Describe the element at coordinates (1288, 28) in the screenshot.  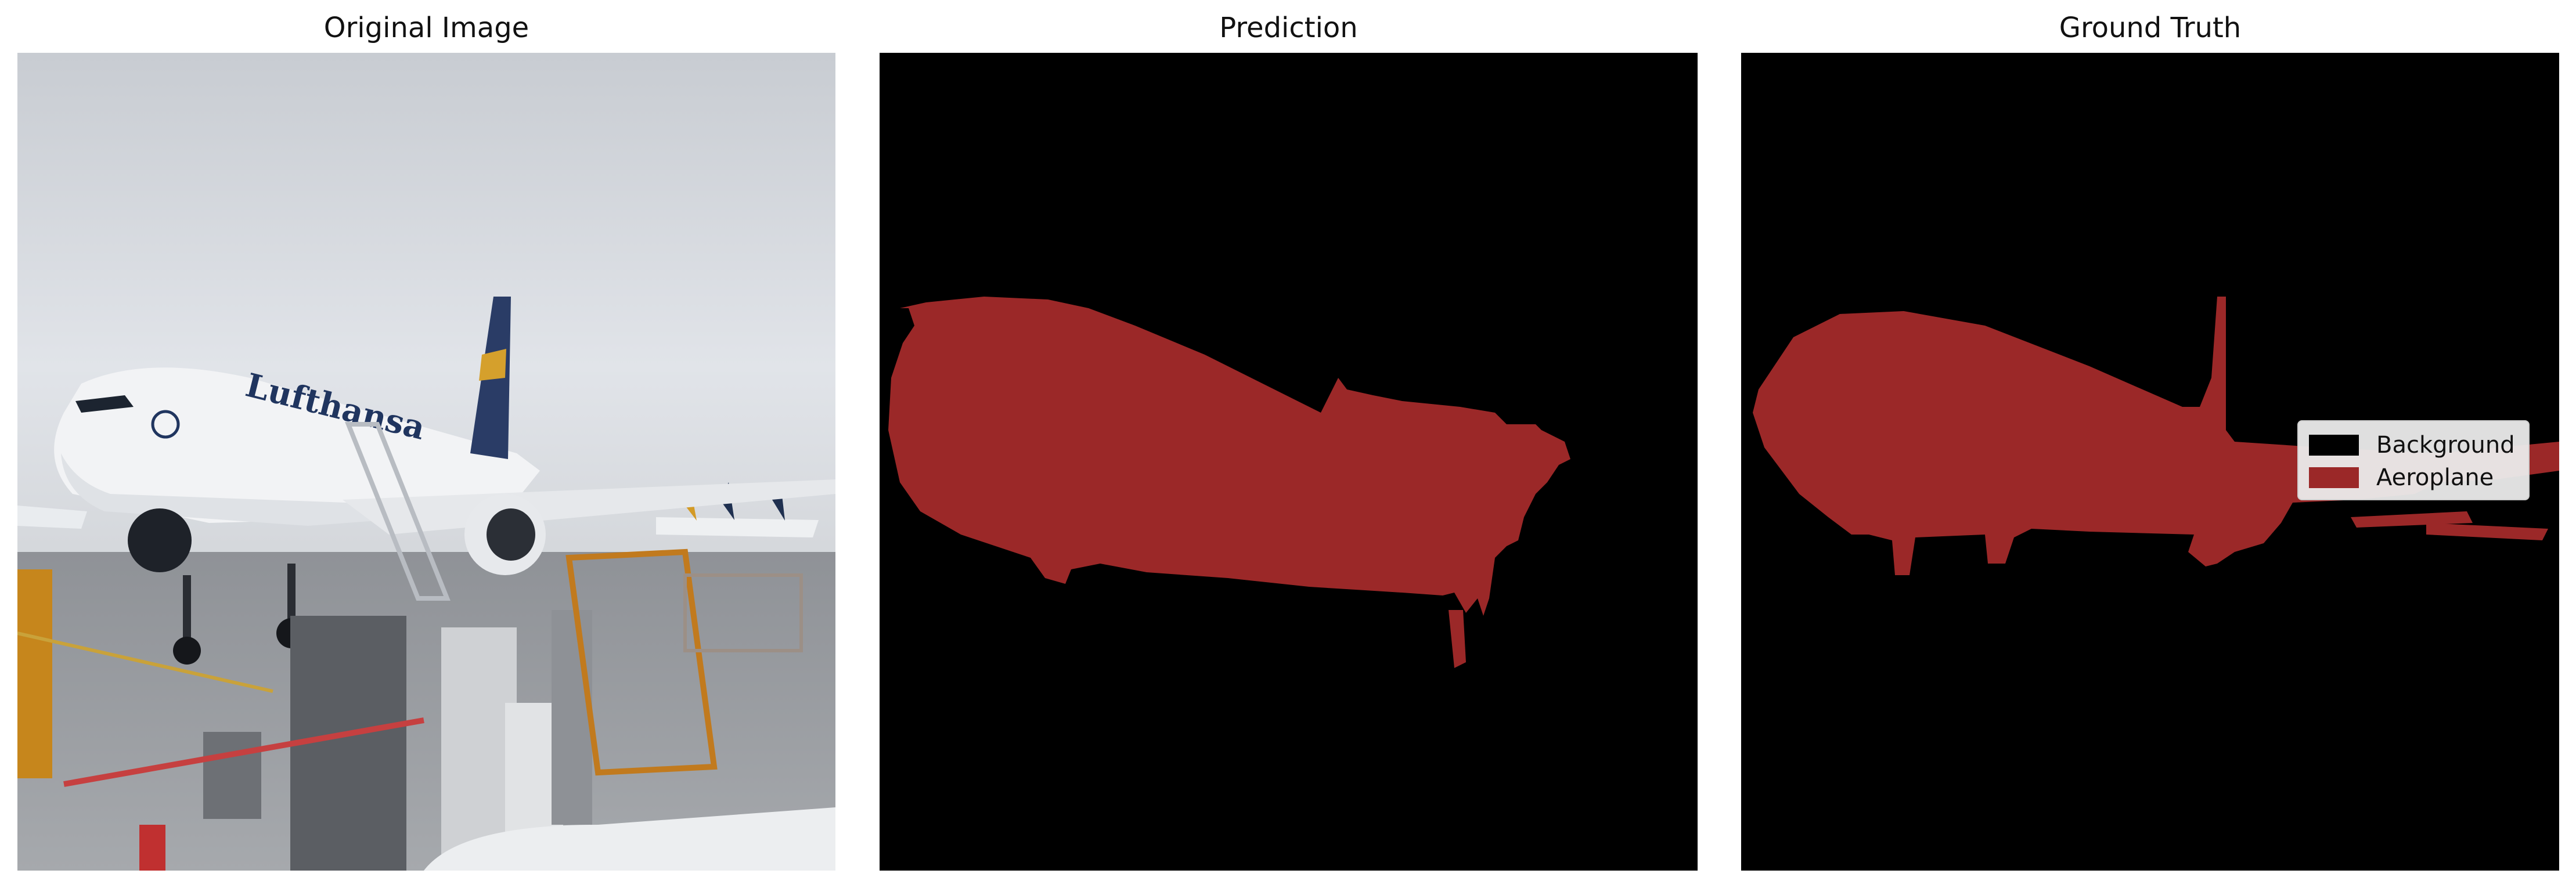
I see `panel-title-prediction: Prediction` at that location.